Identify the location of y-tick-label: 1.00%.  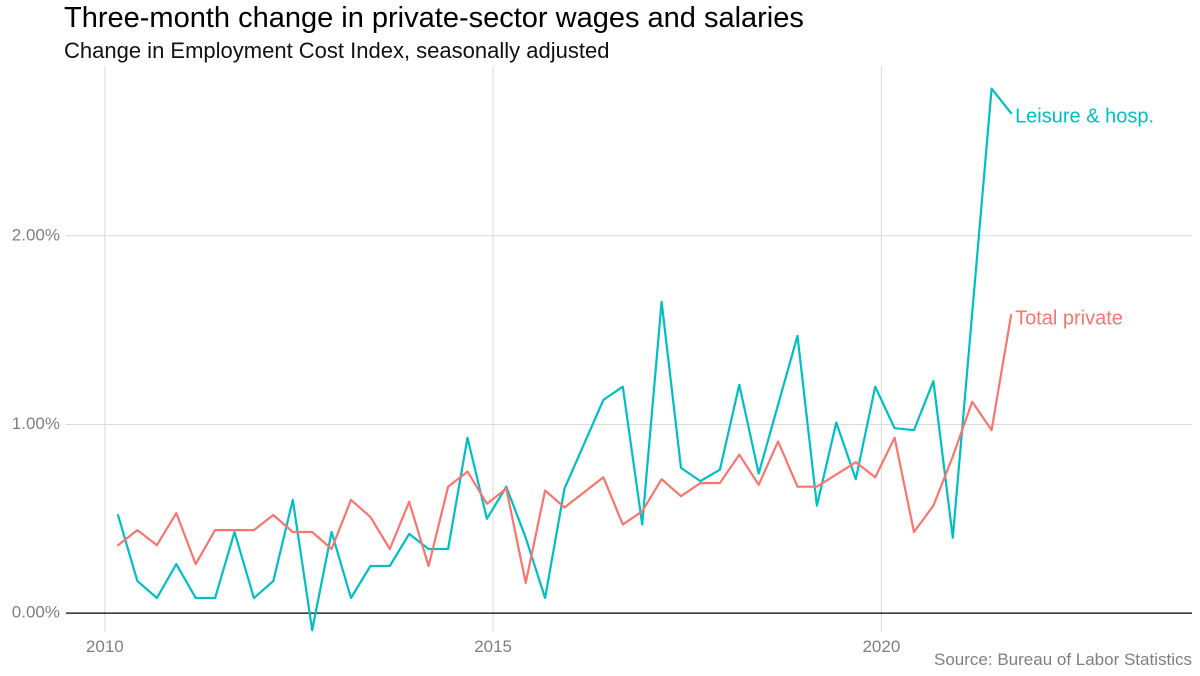
(36, 423).